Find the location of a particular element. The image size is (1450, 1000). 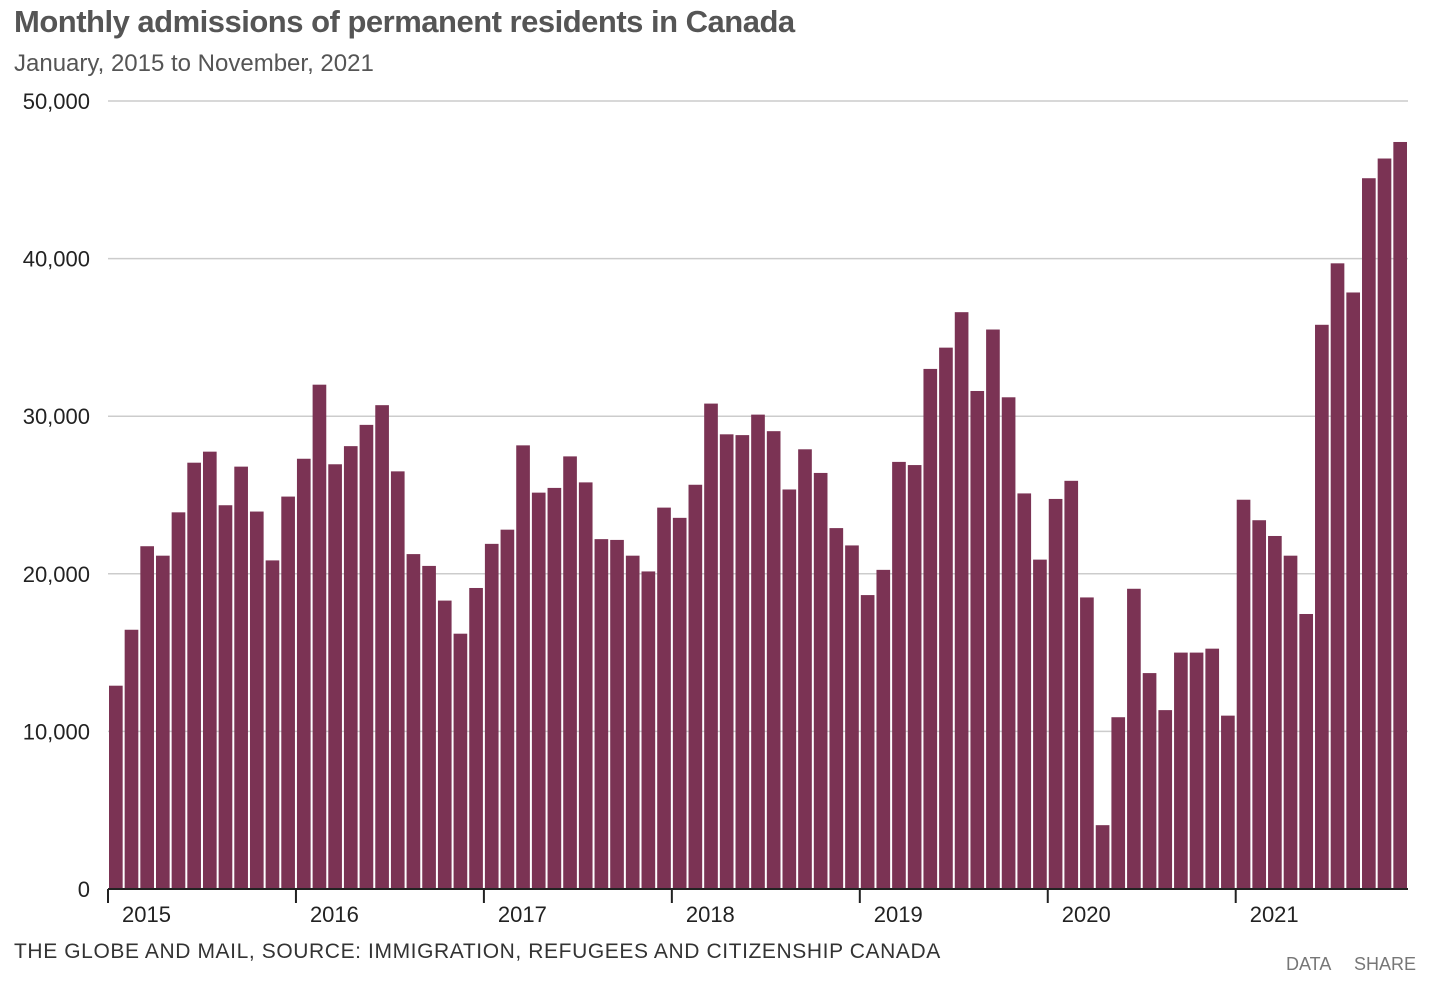

x-tick-label: 2019 is located at coordinates (898, 914).